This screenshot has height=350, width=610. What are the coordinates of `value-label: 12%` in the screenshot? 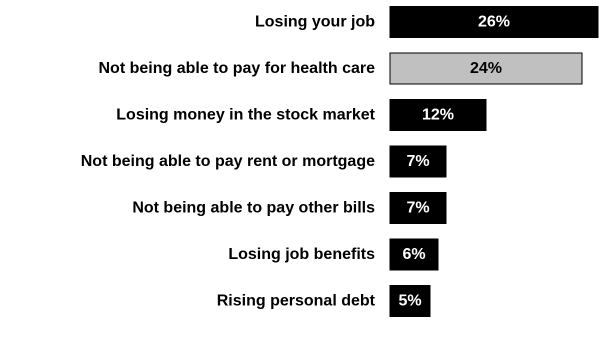 It's located at (438, 115).